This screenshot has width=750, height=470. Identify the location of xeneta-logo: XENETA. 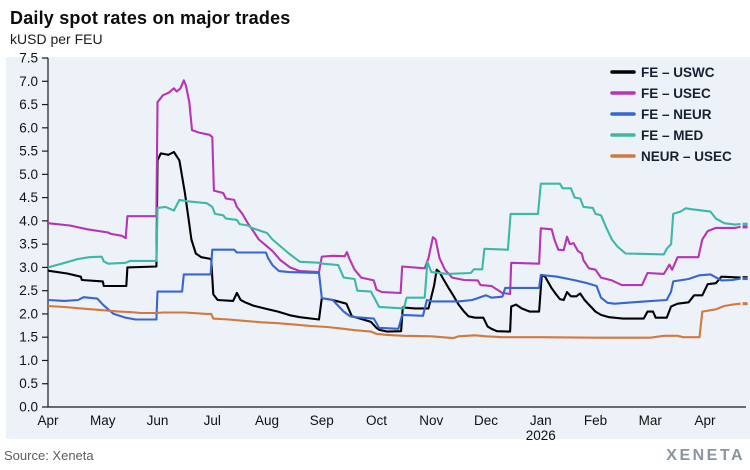
(705, 455).